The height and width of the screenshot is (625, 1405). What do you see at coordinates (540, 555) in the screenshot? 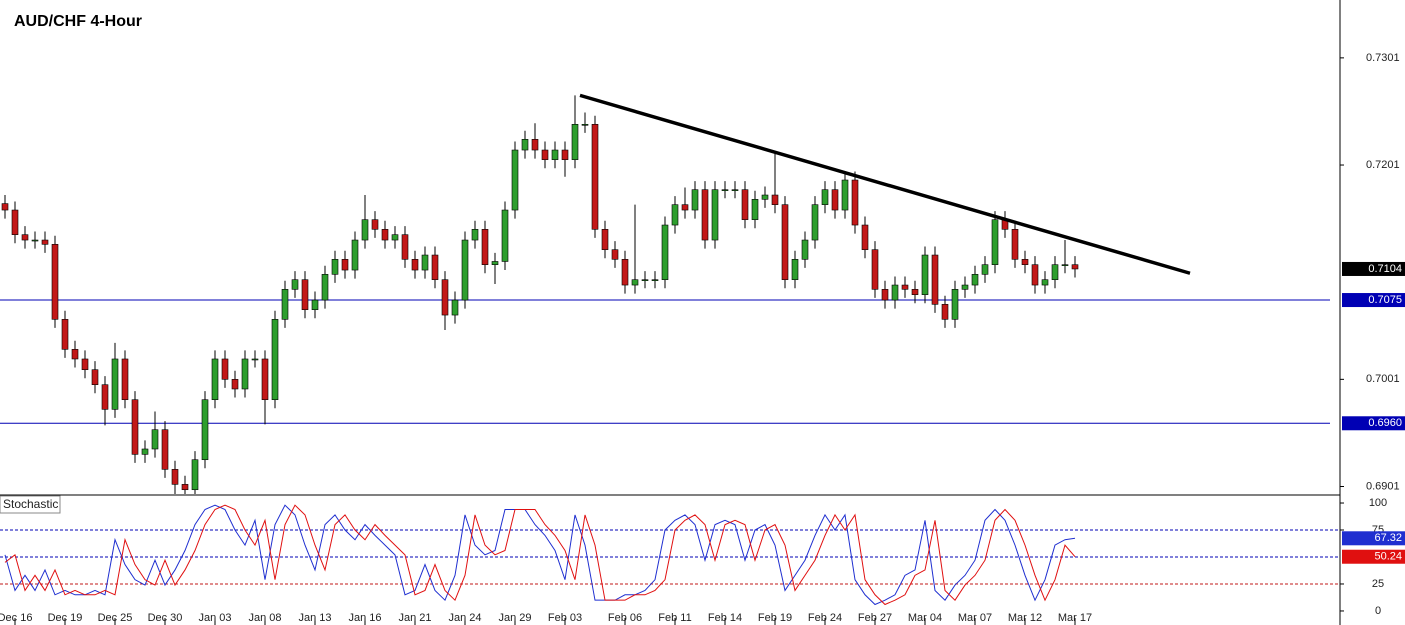
I see `stochastic-line` at bounding box center [540, 555].